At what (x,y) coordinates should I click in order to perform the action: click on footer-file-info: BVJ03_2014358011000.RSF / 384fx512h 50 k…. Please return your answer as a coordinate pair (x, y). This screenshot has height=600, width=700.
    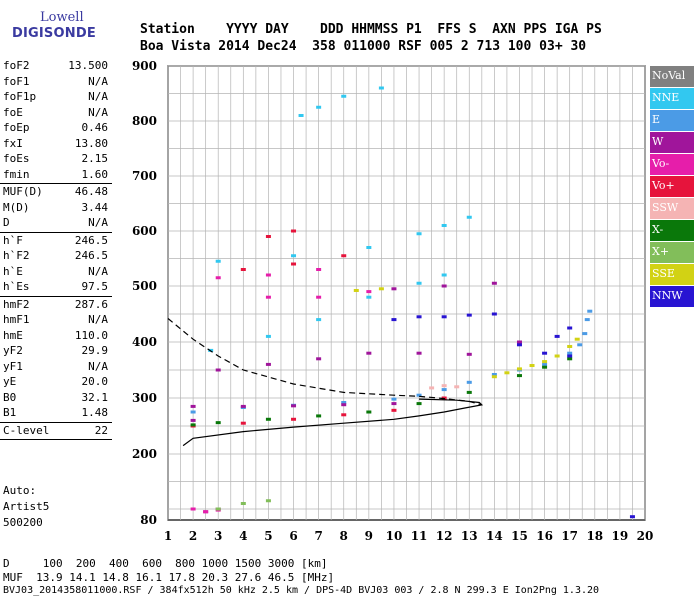
    Looking at the image, I should click on (301, 590).